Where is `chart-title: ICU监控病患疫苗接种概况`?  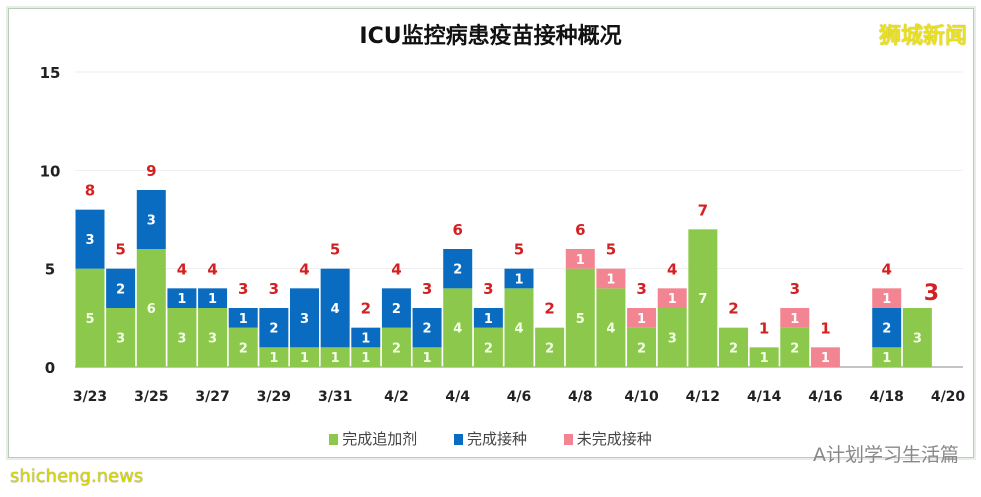
chart-title: ICU监控病患疫苗接种概况 is located at coordinates (490, 36).